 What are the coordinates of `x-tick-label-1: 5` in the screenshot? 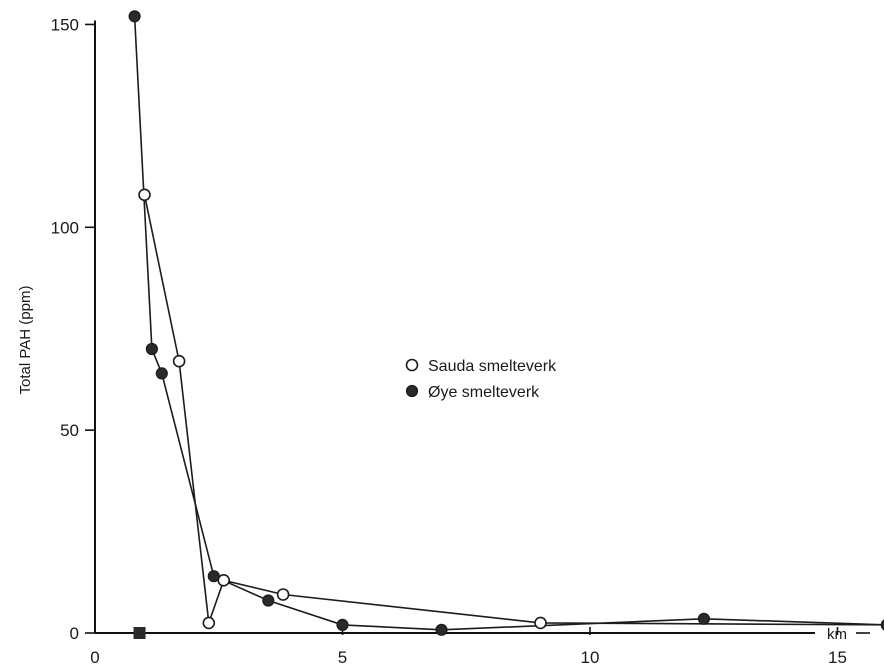 It's located at (342, 657).